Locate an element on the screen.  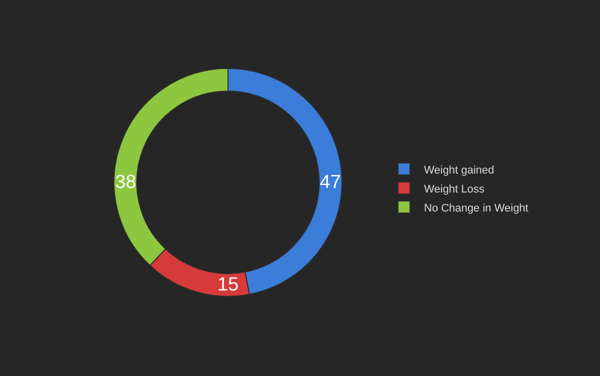
data-label: 38 is located at coordinates (125, 183).